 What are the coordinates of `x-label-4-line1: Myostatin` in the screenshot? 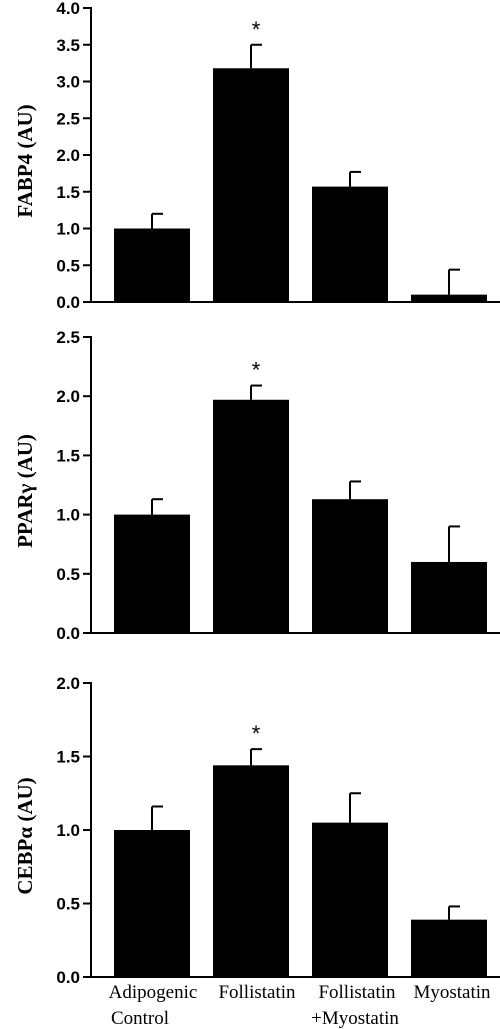 It's located at (452, 992).